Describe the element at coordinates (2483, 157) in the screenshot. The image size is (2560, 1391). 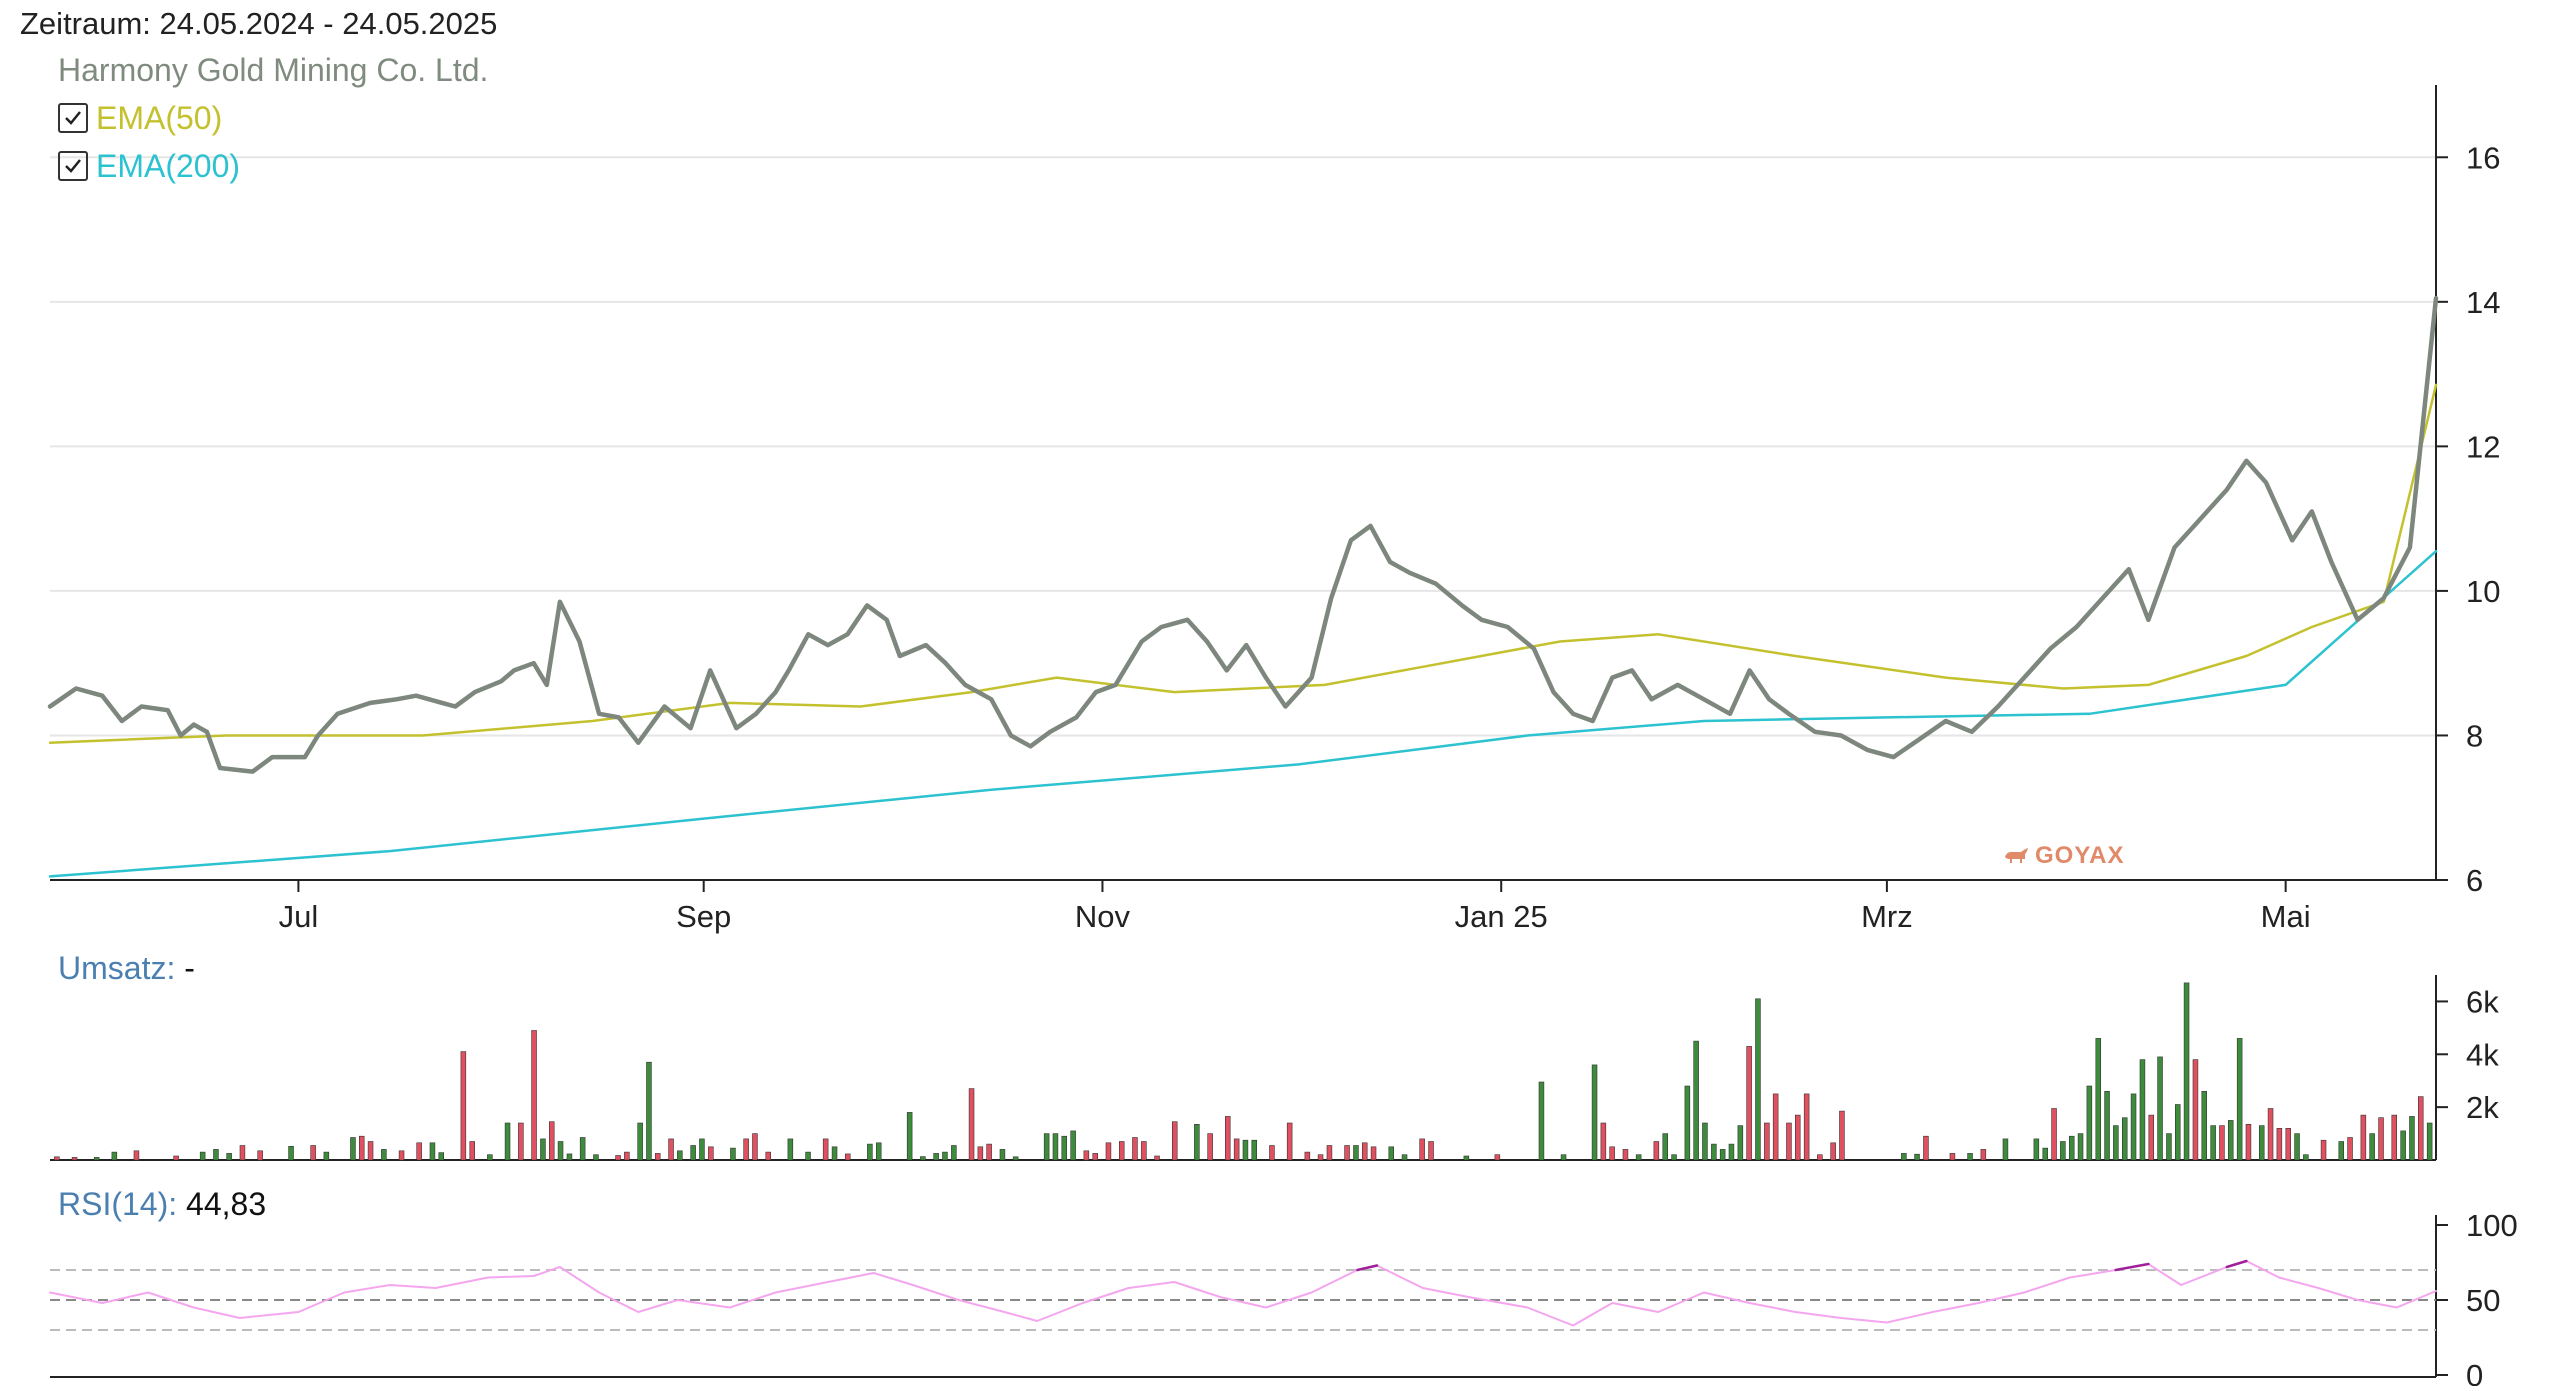
I see `price-y-tick-label: 16` at that location.